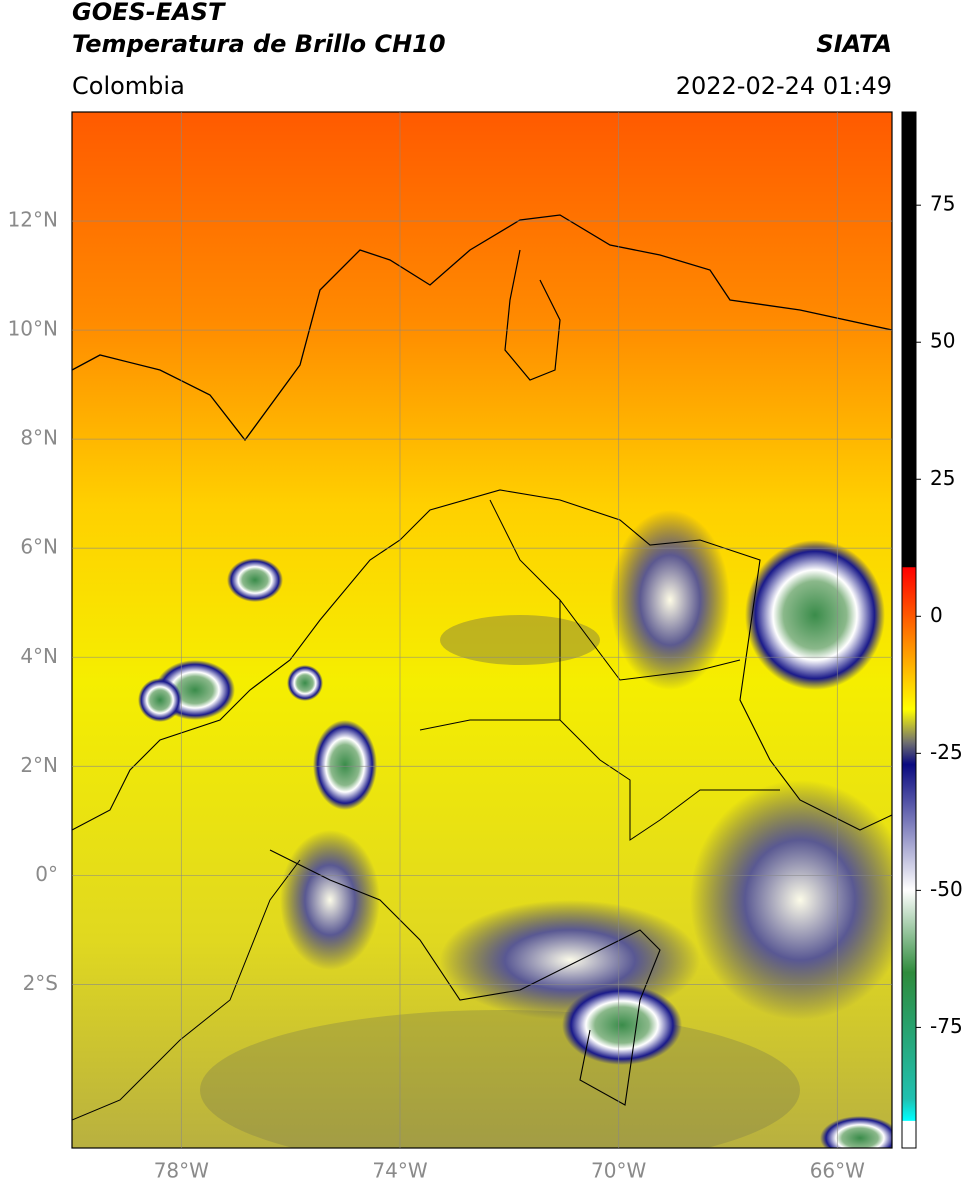  What do you see at coordinates (259, 44) in the screenshot?
I see `title-line-2: Temperatura de Brillo CH10` at bounding box center [259, 44].